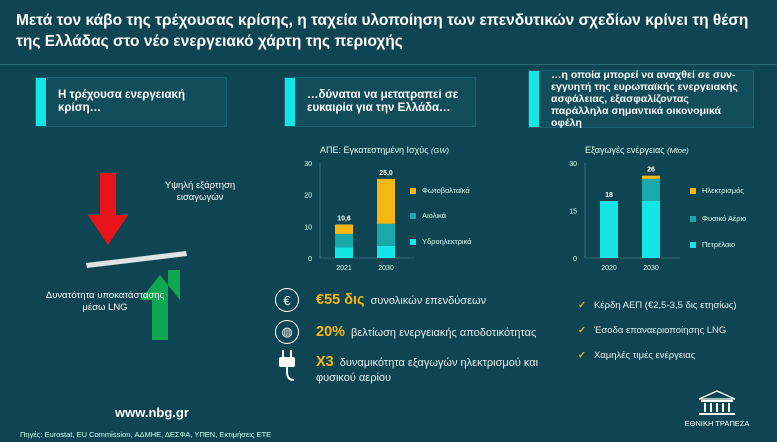 The width and height of the screenshot is (777, 442). Describe the element at coordinates (152, 412) in the screenshot. I see `website-link: www.nbg.gr` at that location.